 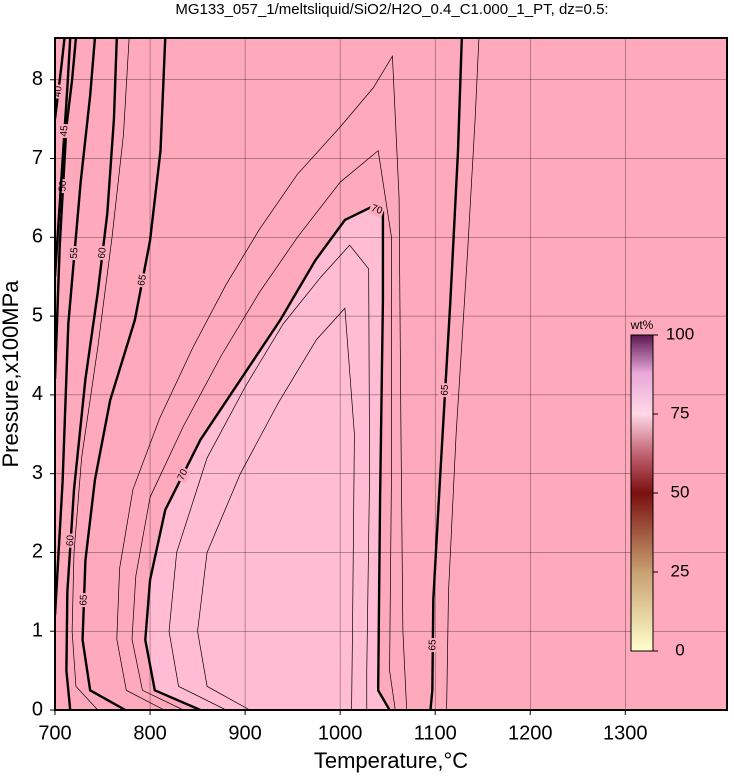 I want to click on contour-label: 40, so click(x=58, y=91).